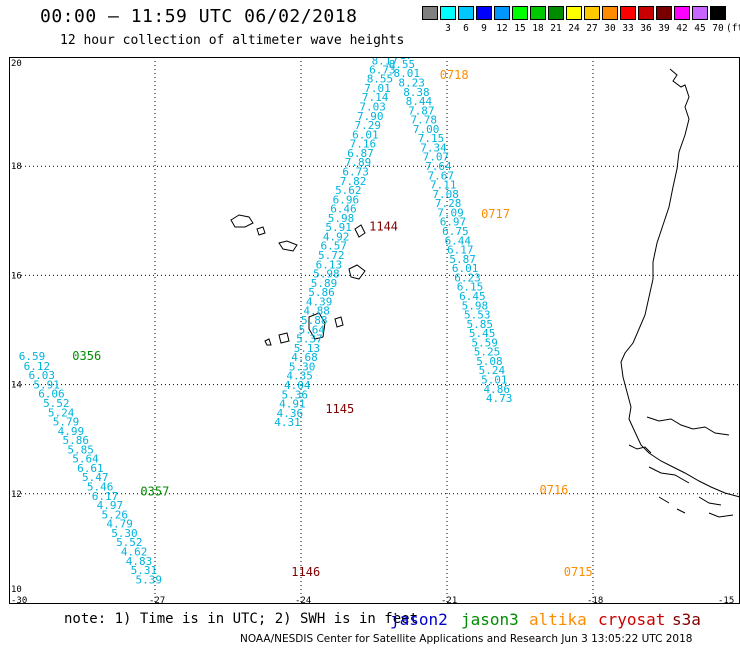  Describe the element at coordinates (346, 199) in the screenshot. I see `wave-height-value: 6.96` at that location.